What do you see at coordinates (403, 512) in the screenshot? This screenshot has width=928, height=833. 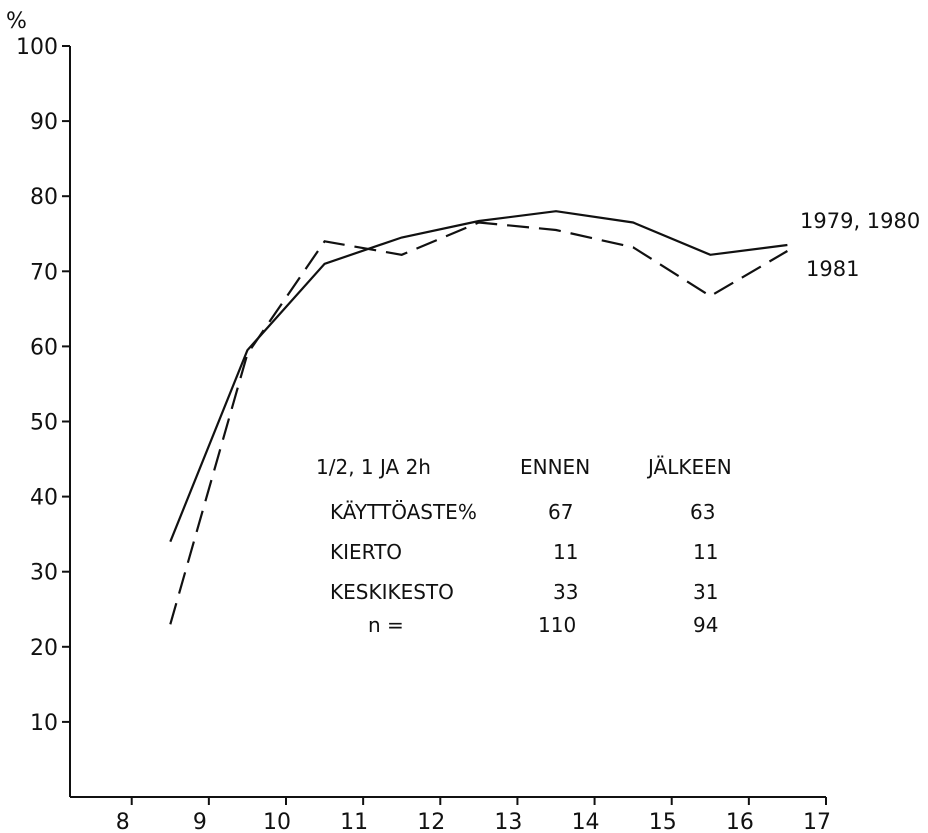 I see `table-row-label: KÄYTTÖASTE%` at bounding box center [403, 512].